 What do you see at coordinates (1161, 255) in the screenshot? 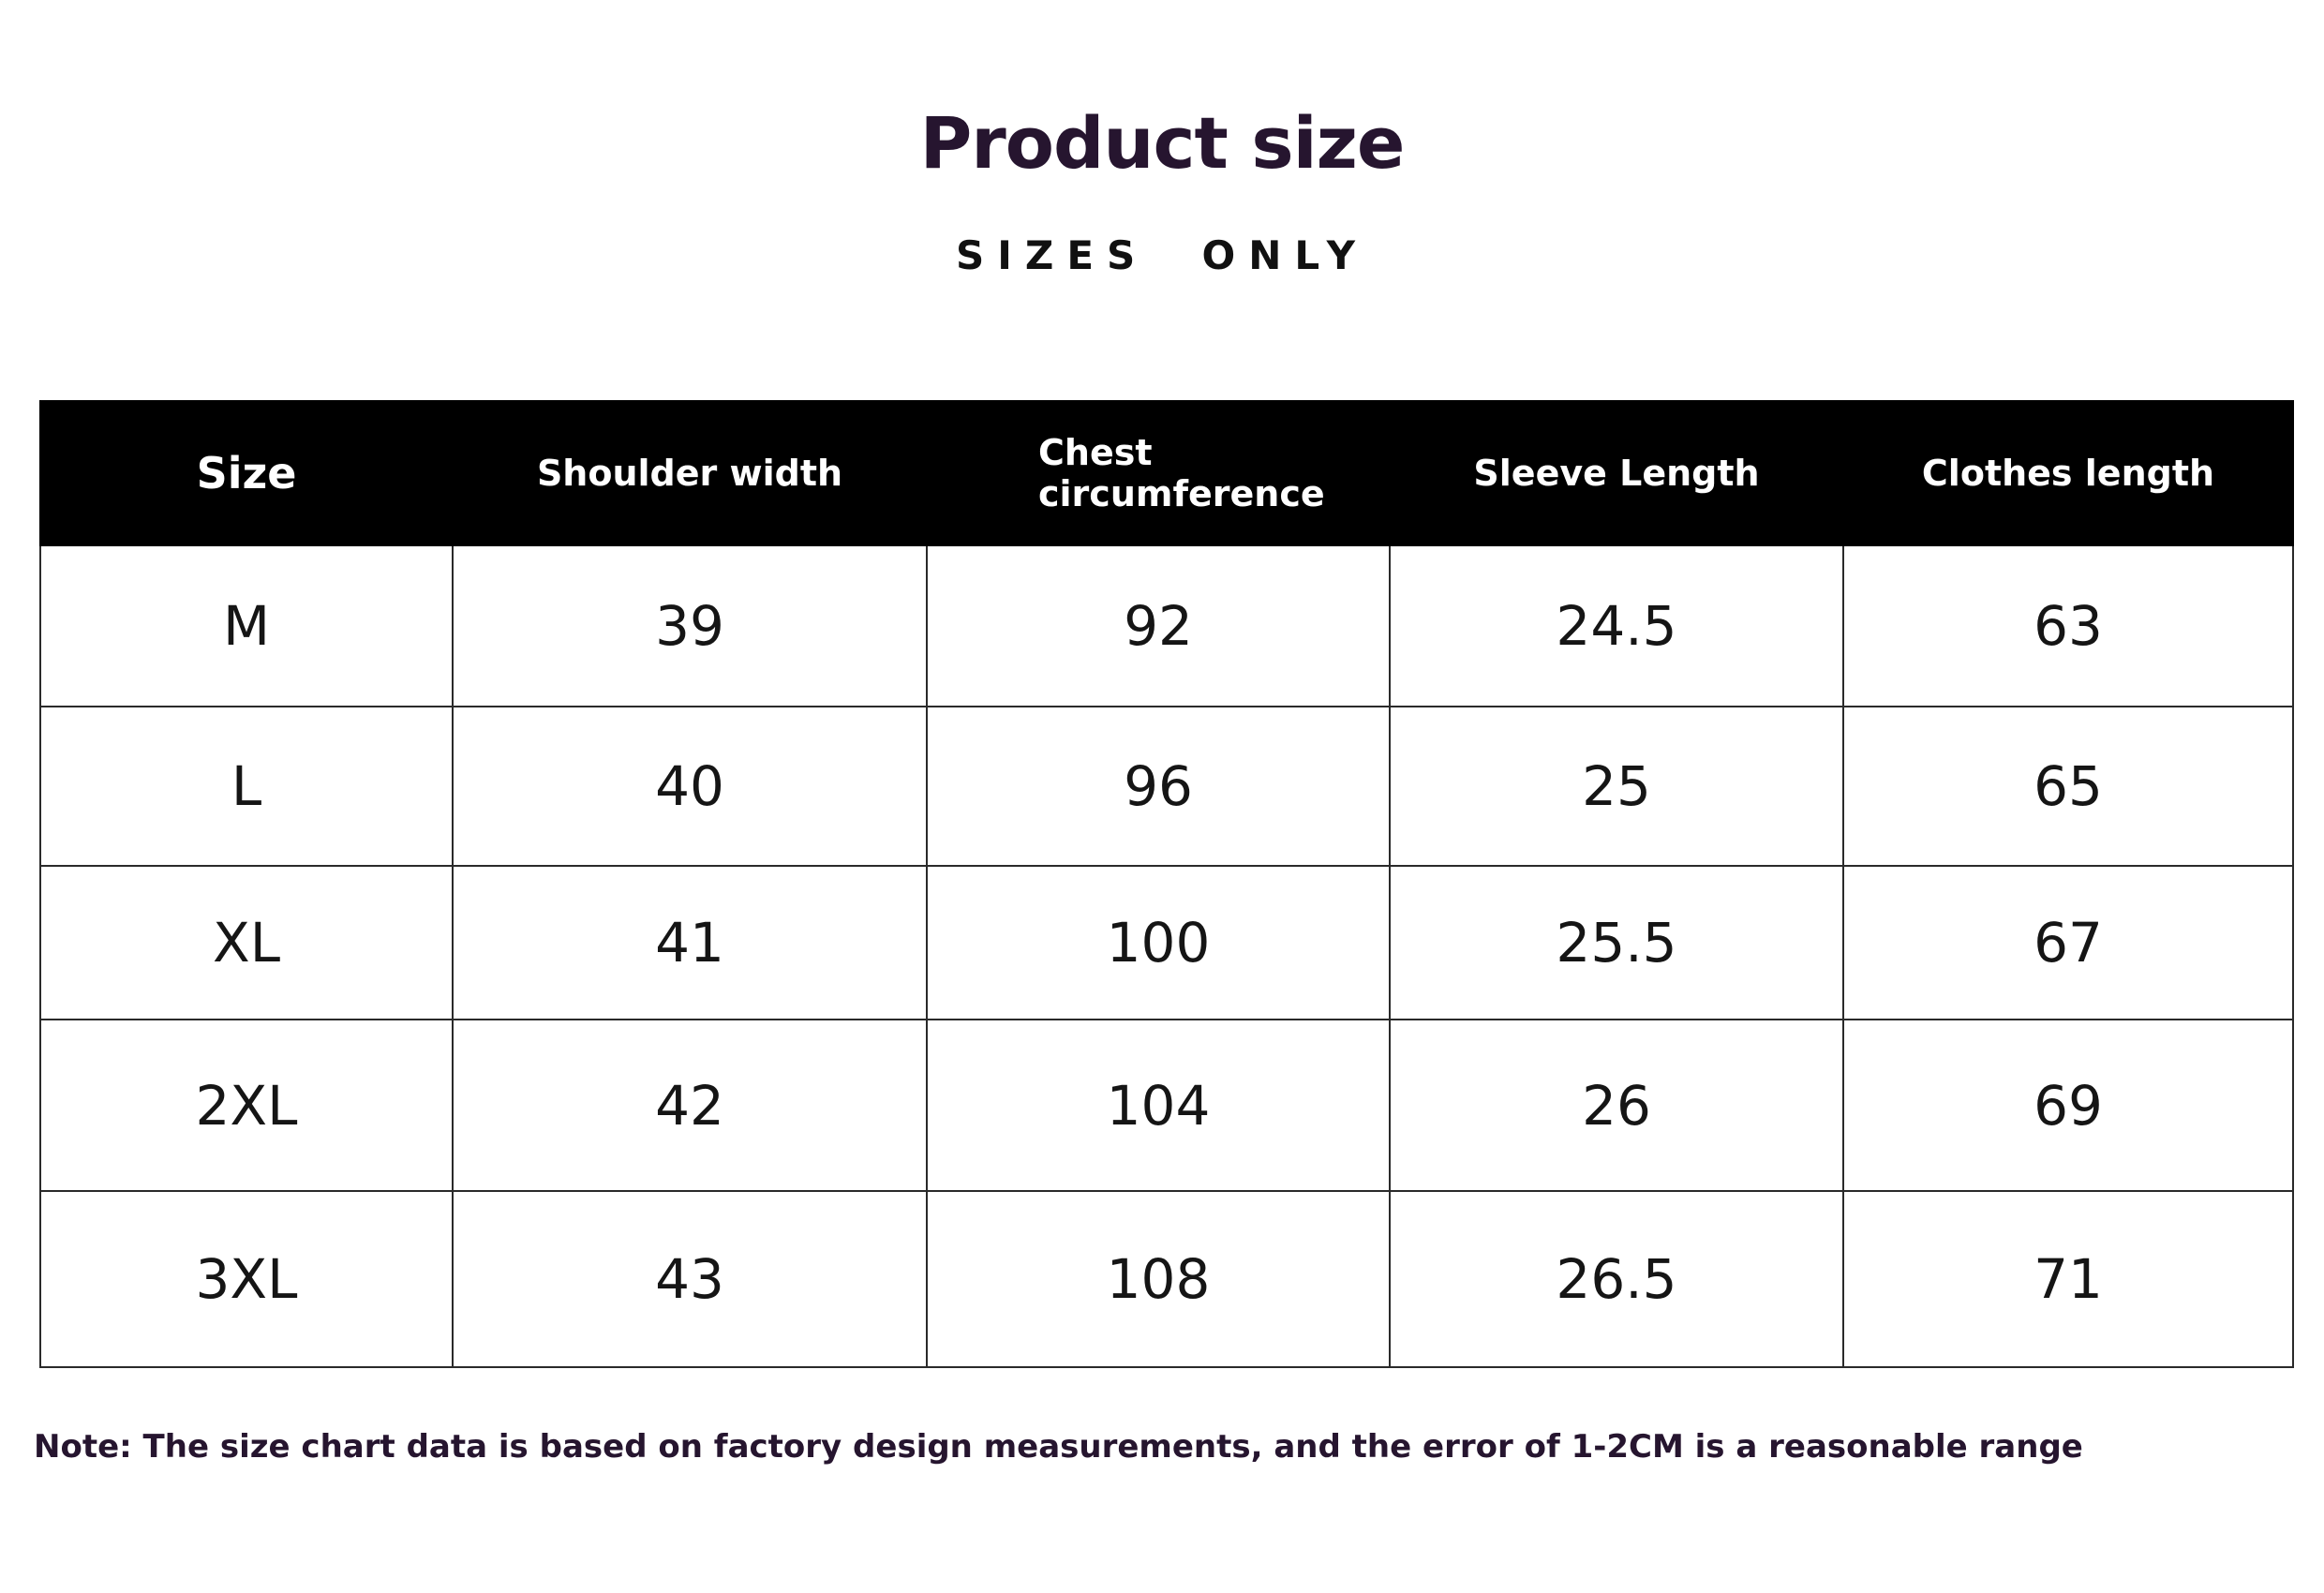
I see `page-subtitle: SIZES ONLY` at bounding box center [1161, 255].